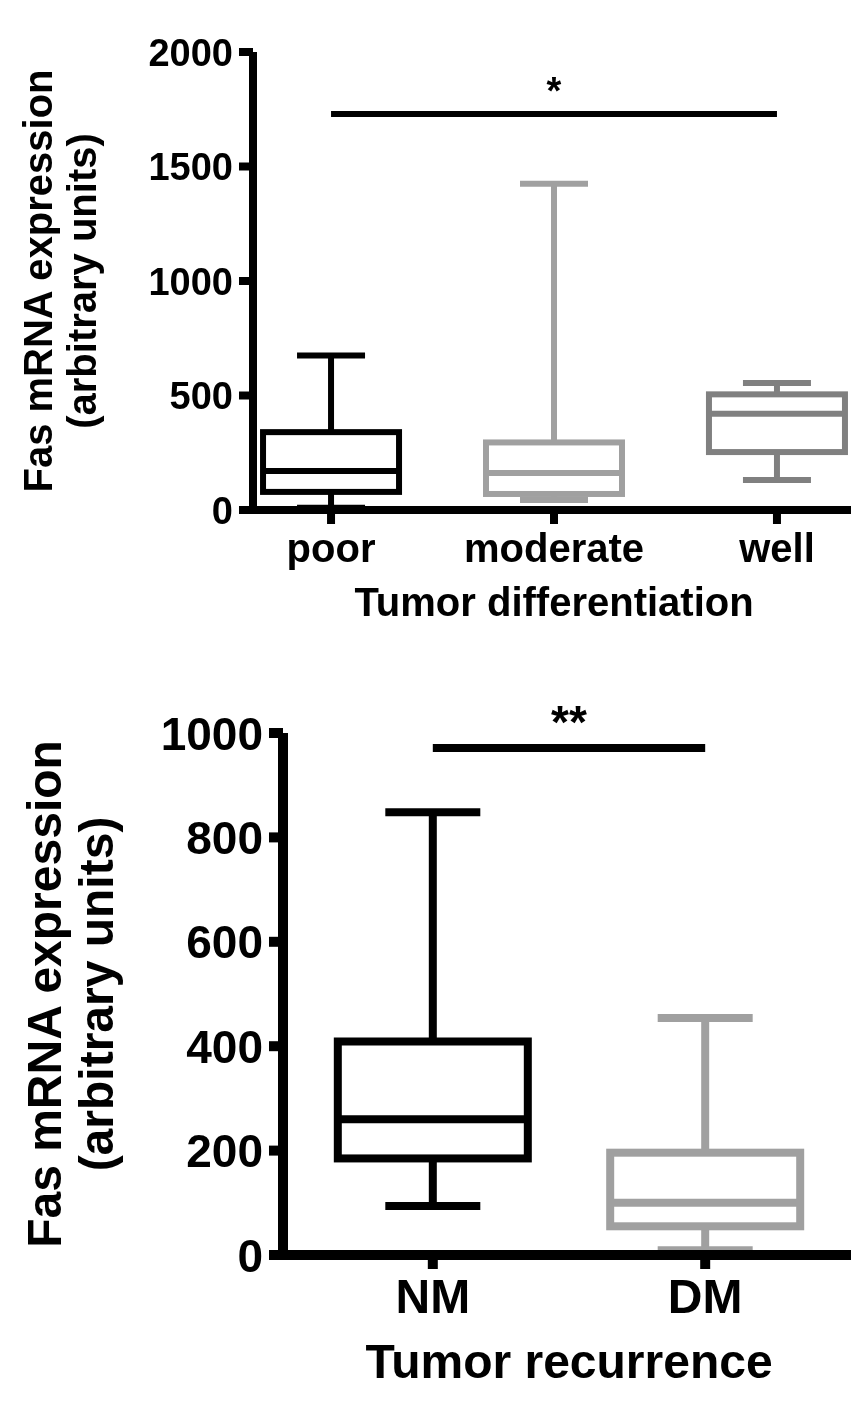  I want to click on y-tick-label: 1500, so click(190, 167).